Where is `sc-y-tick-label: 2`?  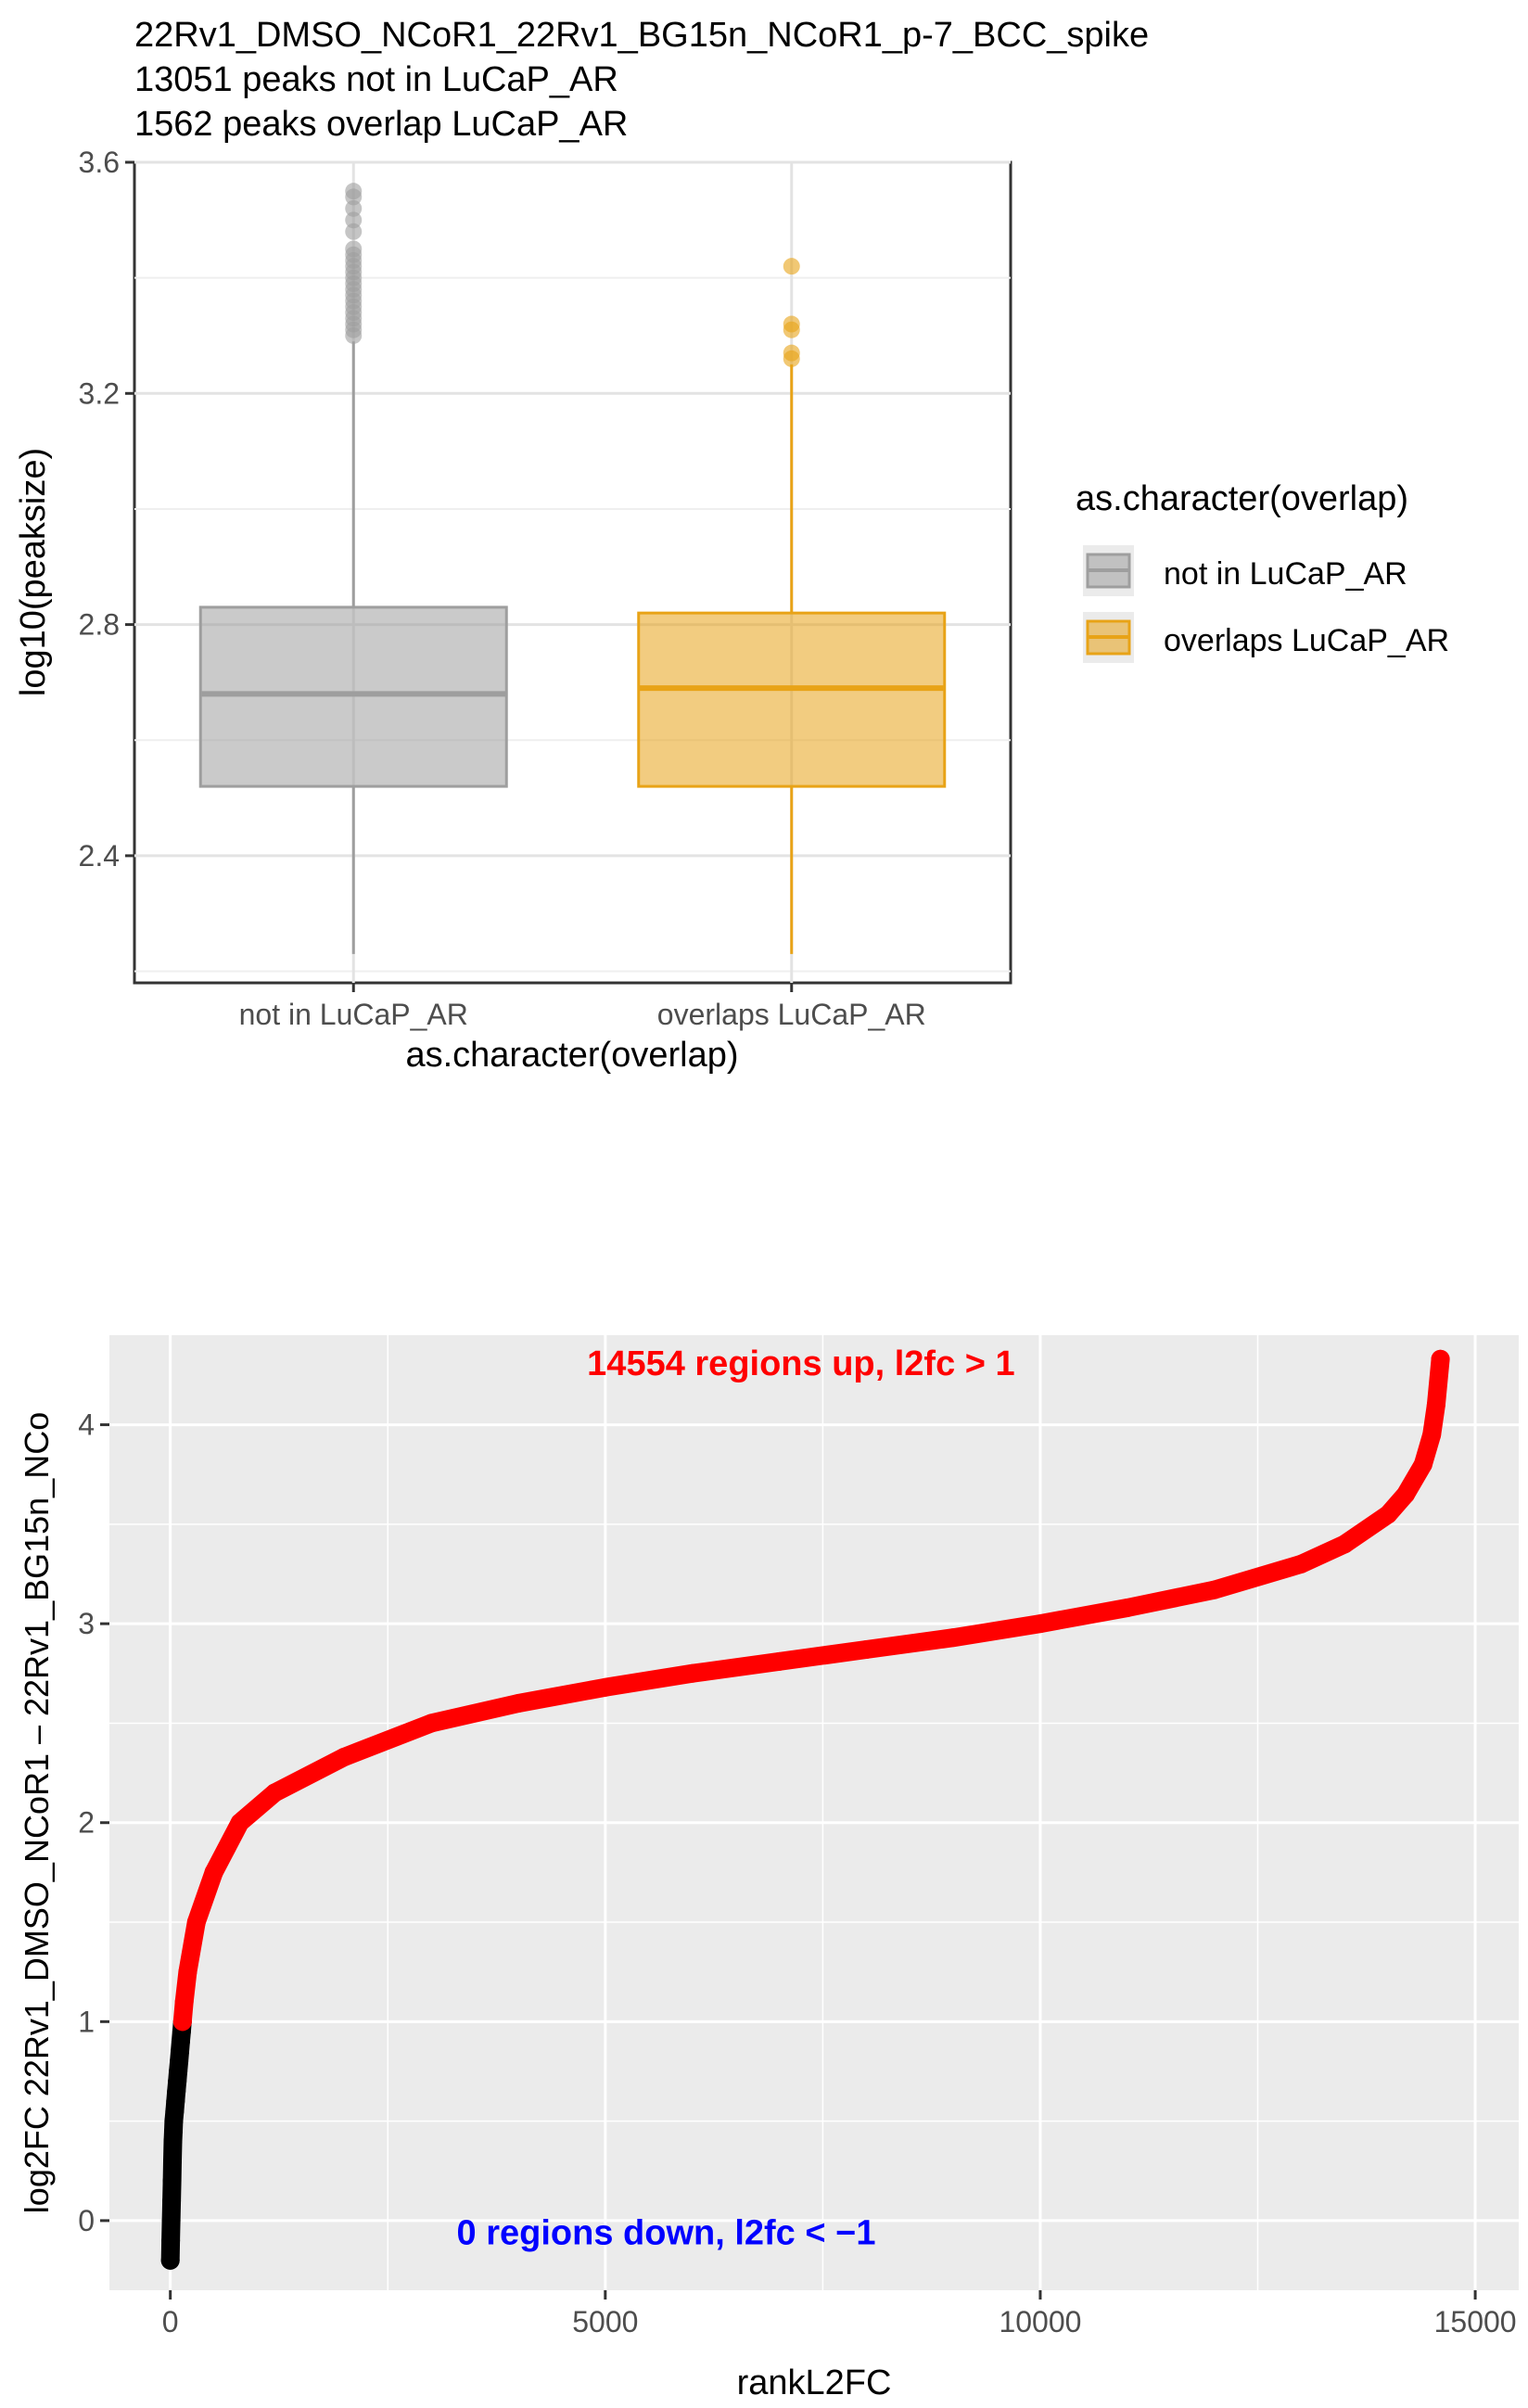
sc-y-tick-label: 2 is located at coordinates (86, 1823).